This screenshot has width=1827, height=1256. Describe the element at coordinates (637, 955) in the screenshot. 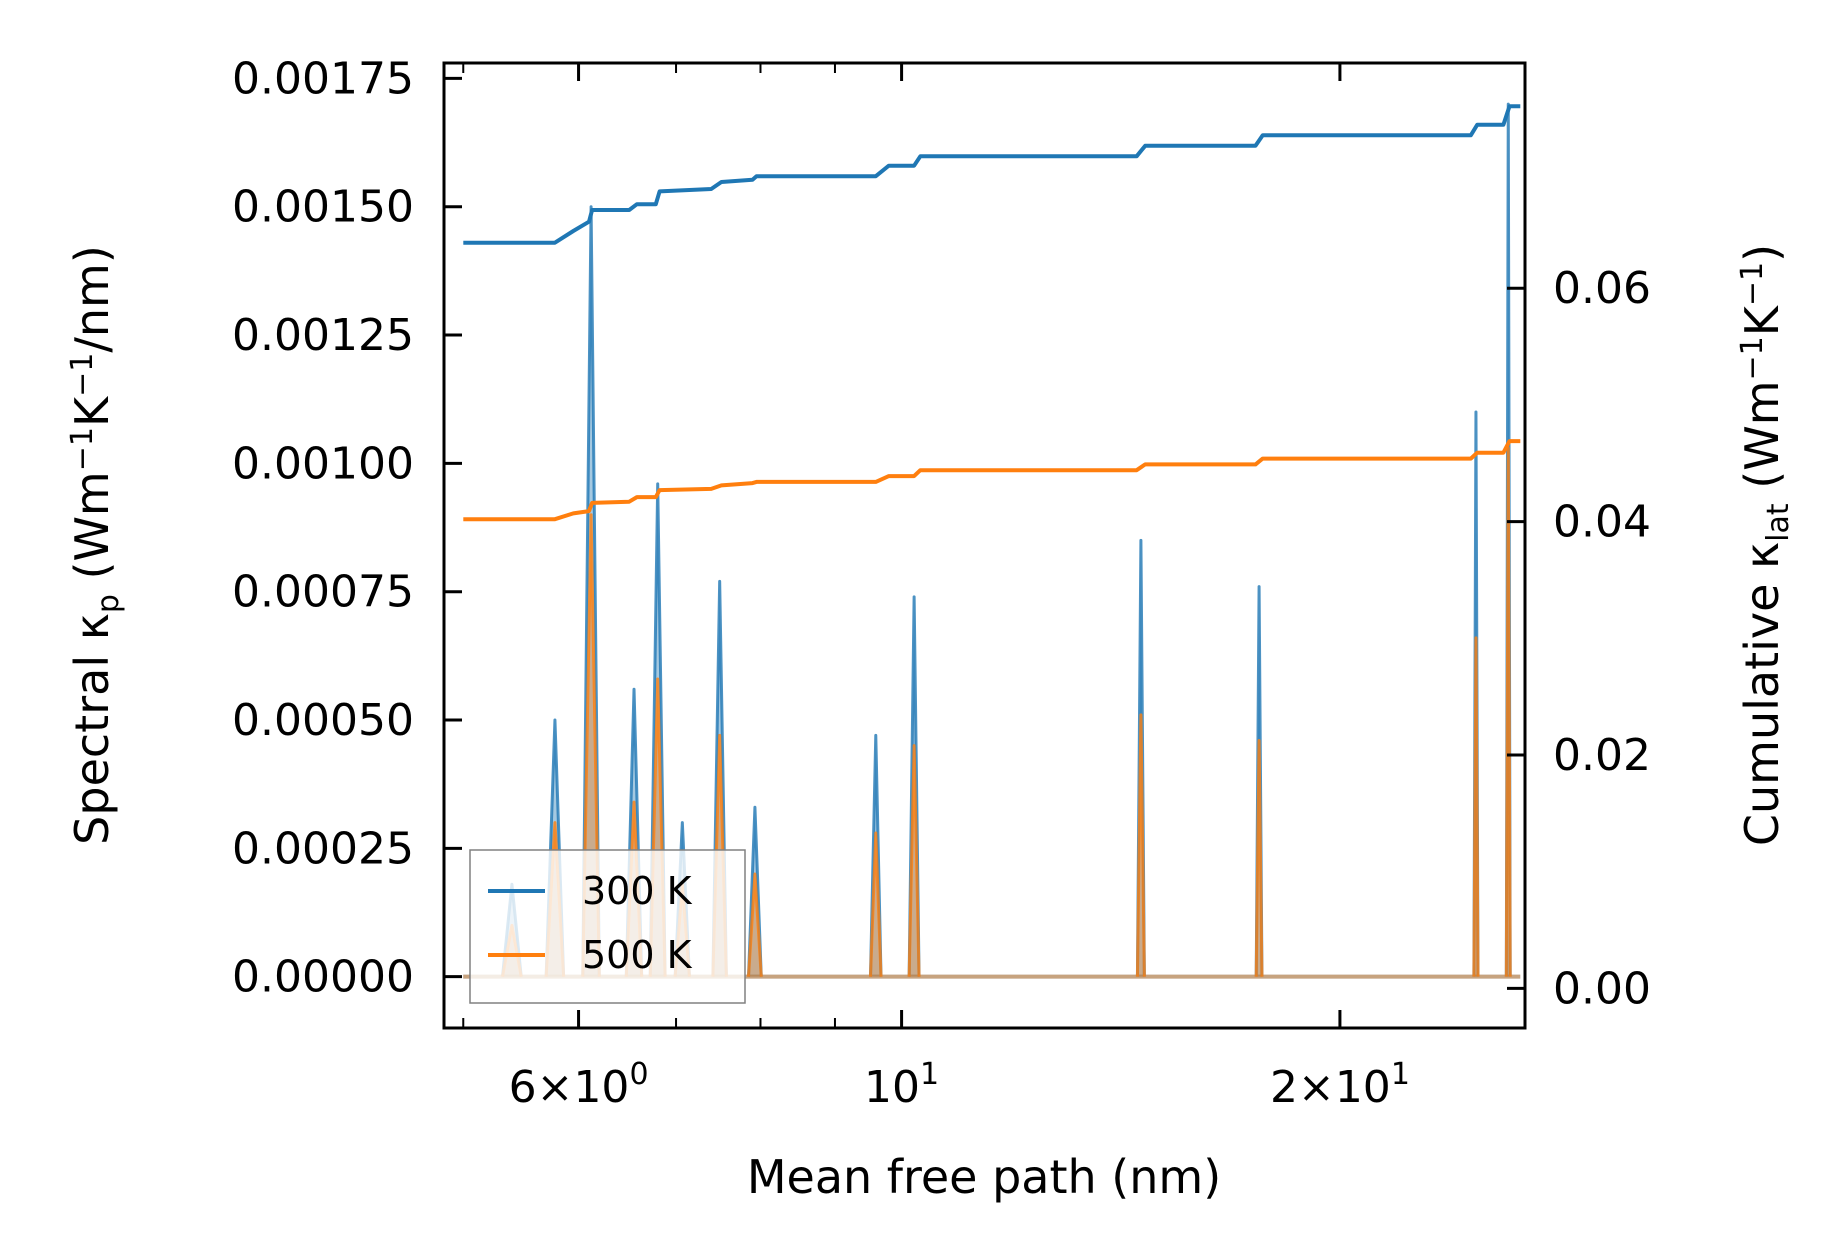

I see `legend-label-500k: 500 K` at that location.